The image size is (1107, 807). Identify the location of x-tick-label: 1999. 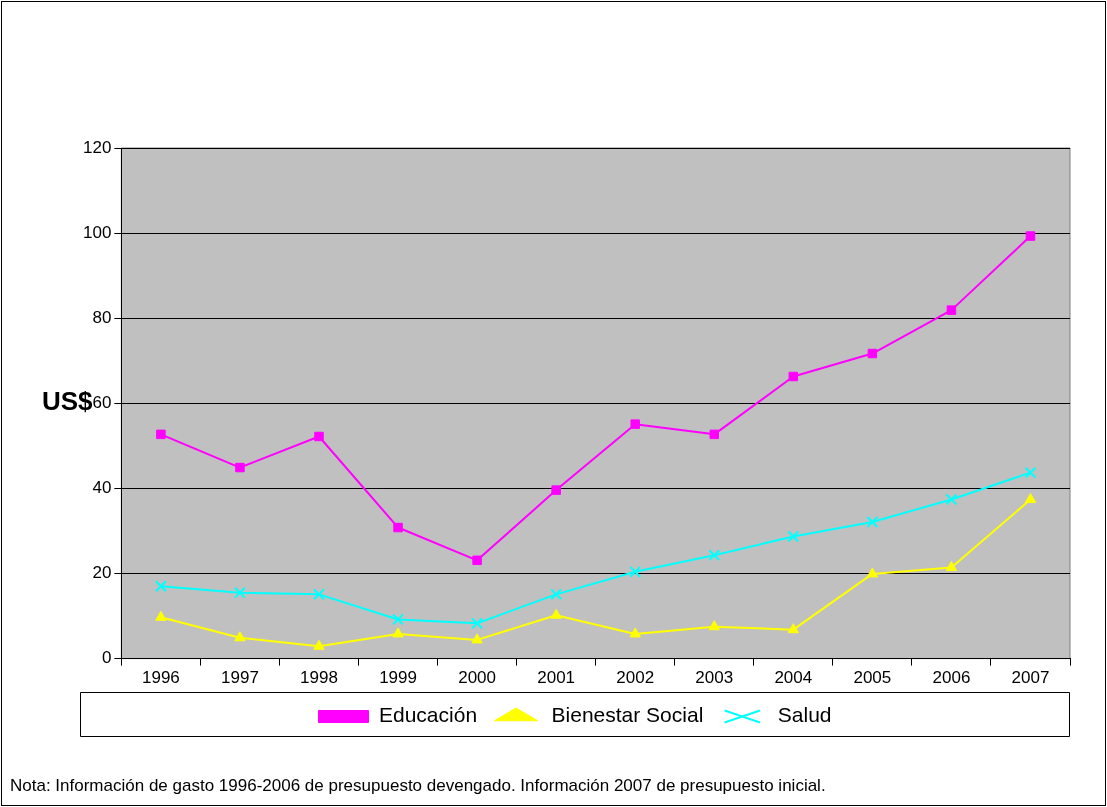
(398, 678).